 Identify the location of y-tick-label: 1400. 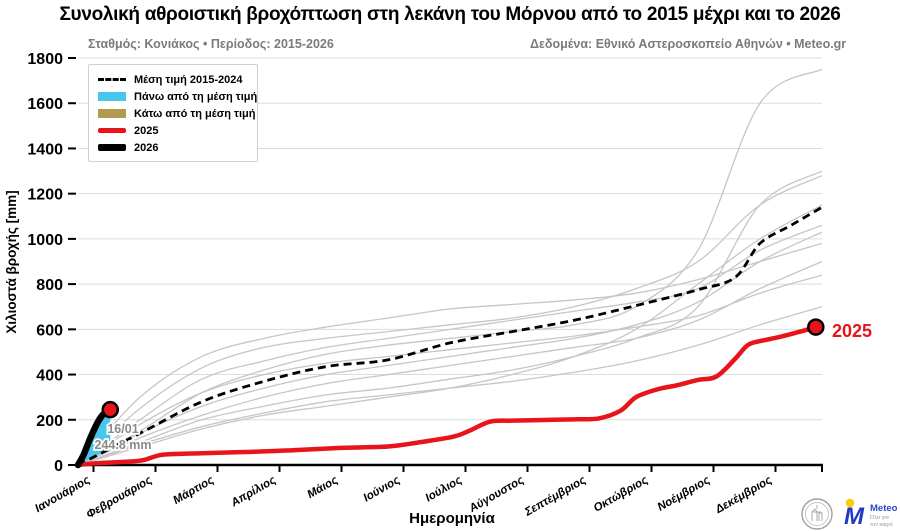
(45, 149).